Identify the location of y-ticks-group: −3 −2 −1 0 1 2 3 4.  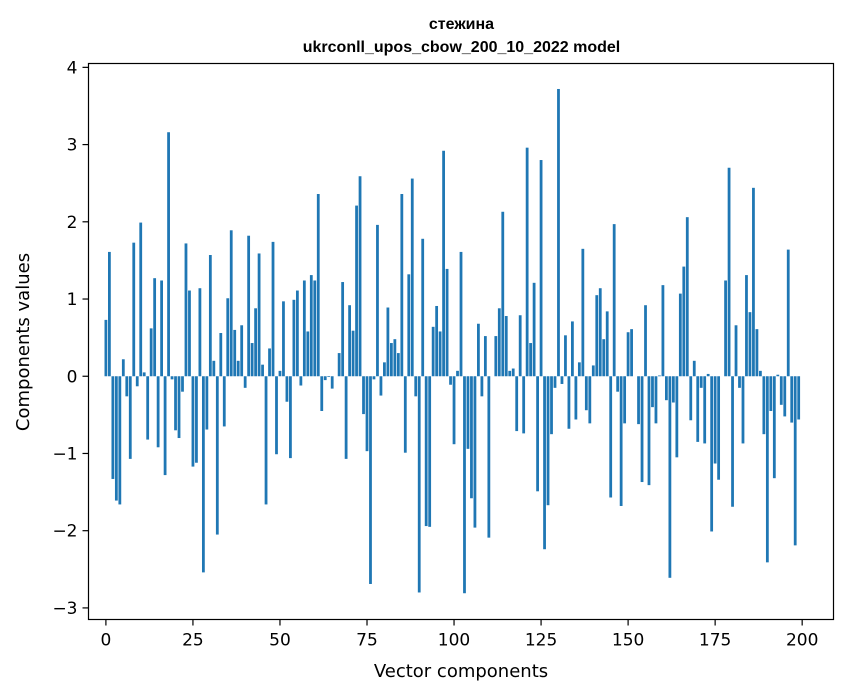
(70, 338).